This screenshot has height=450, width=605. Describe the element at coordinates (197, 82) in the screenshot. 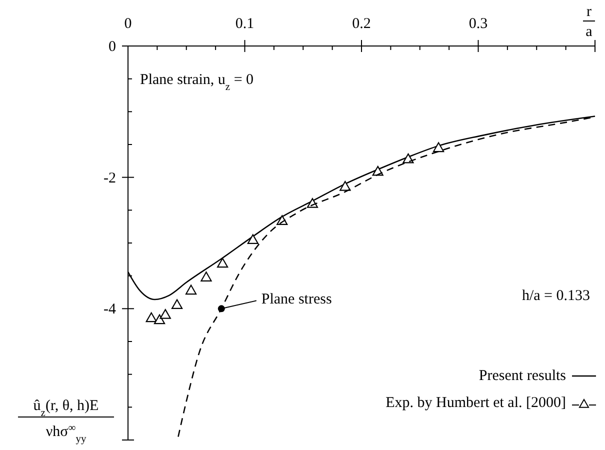

I see `annotation: Plane strain, u$_{z}$ = 0` at that location.